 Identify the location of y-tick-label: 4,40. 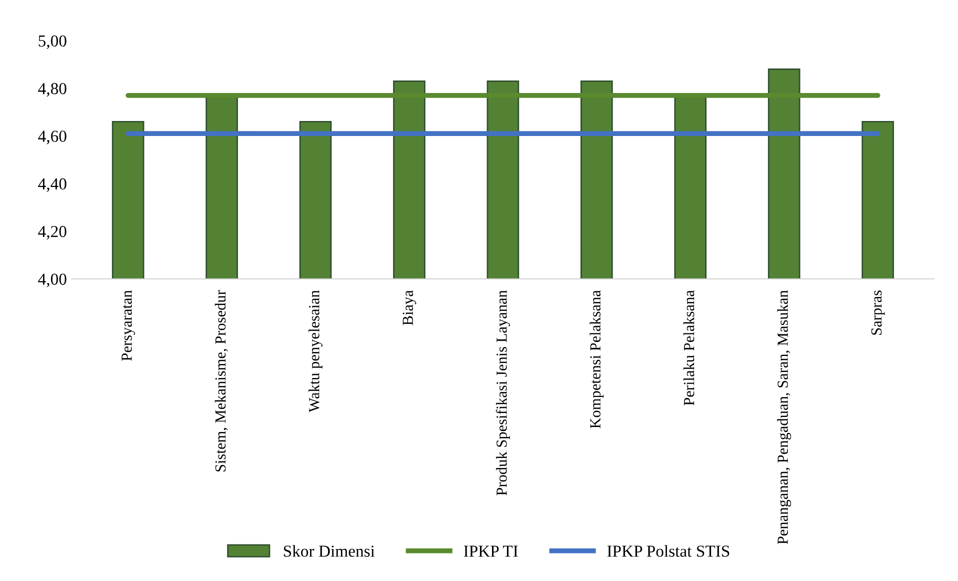
(52, 185).